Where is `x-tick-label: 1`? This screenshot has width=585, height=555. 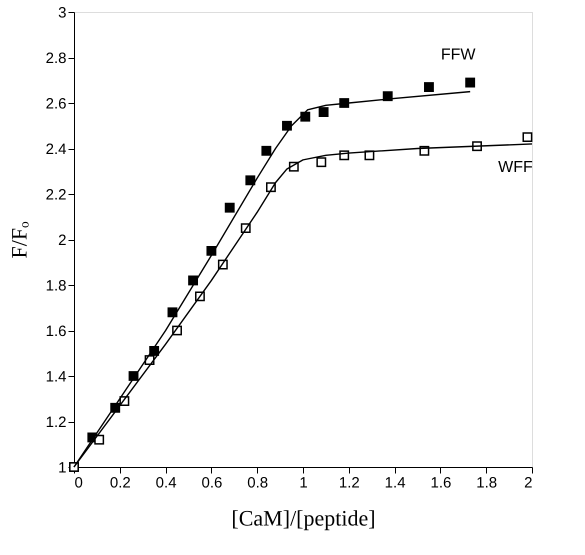
x-tick-label: 1 is located at coordinates (303, 483).